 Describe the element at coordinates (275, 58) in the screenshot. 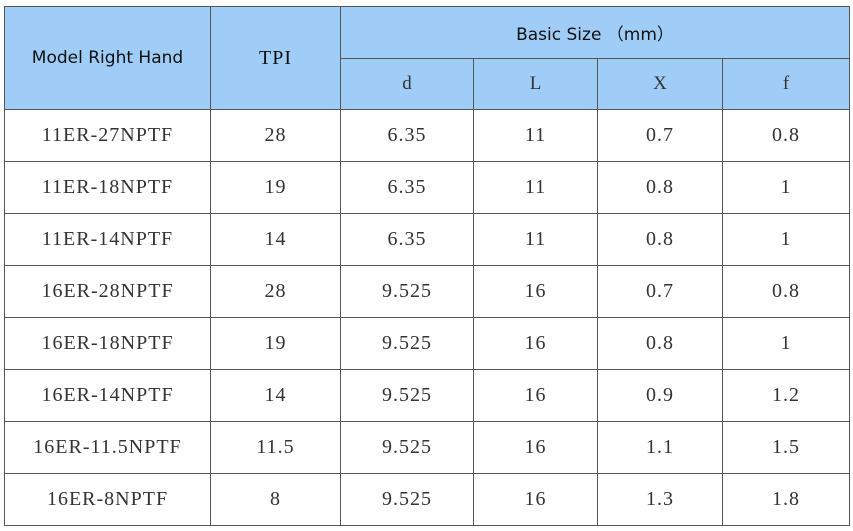

I see `header-cell: TPI` at that location.